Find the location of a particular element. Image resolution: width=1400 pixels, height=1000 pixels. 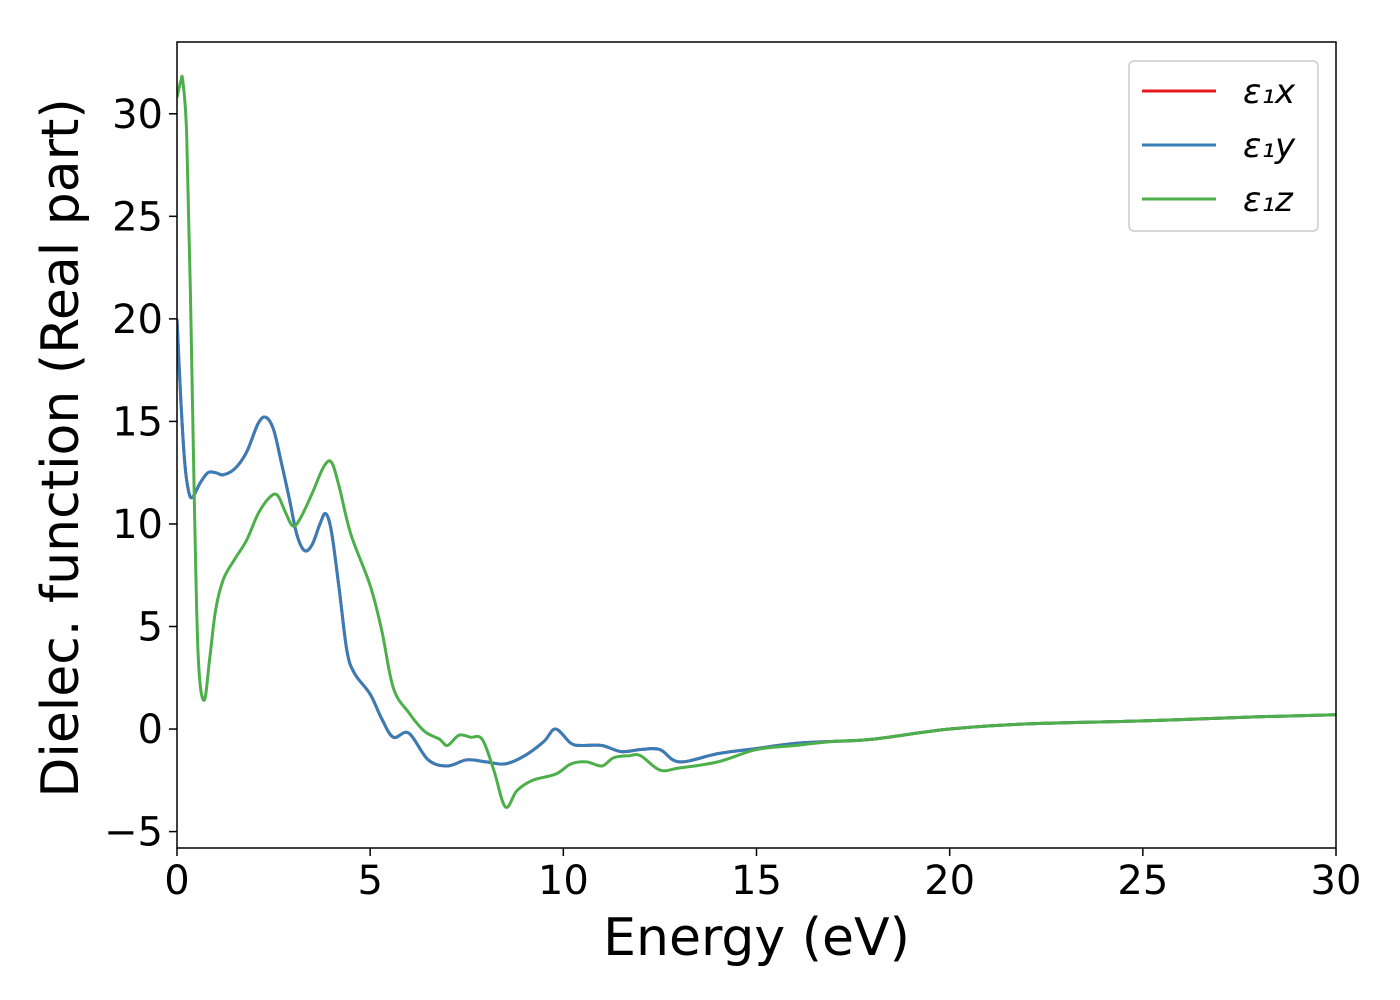

y-tick-label: 30 is located at coordinates (137, 115).